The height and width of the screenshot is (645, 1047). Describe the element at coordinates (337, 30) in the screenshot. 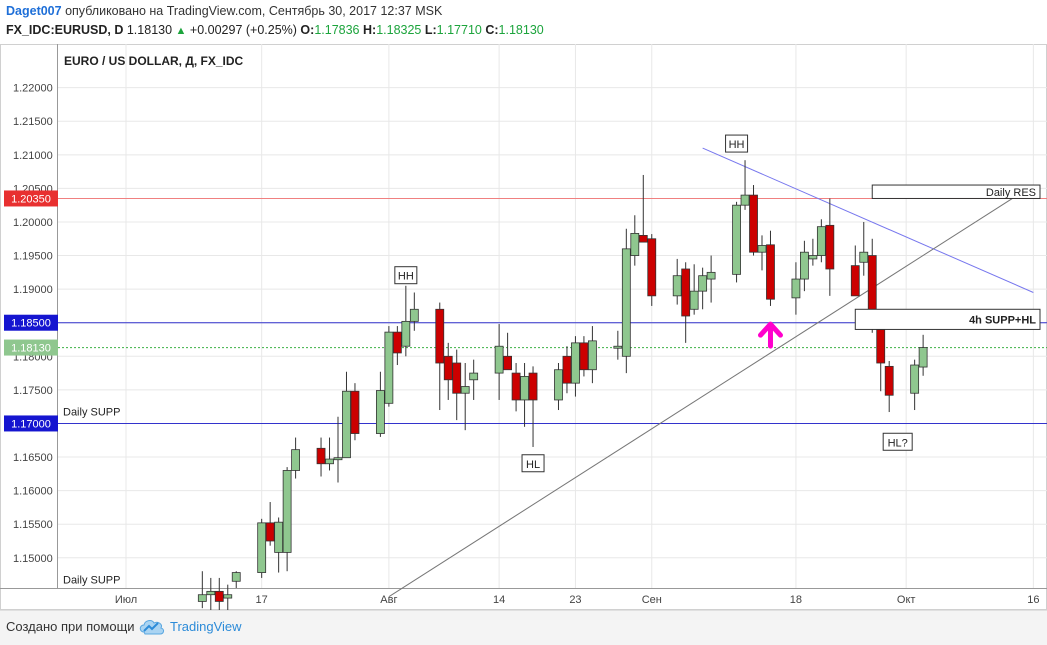

I see `open-value: 1.17836` at that location.